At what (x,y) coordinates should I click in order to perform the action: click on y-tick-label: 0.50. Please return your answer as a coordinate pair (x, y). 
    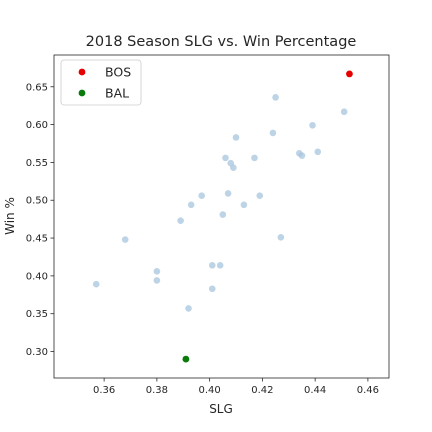
    Looking at the image, I should click on (37, 201).